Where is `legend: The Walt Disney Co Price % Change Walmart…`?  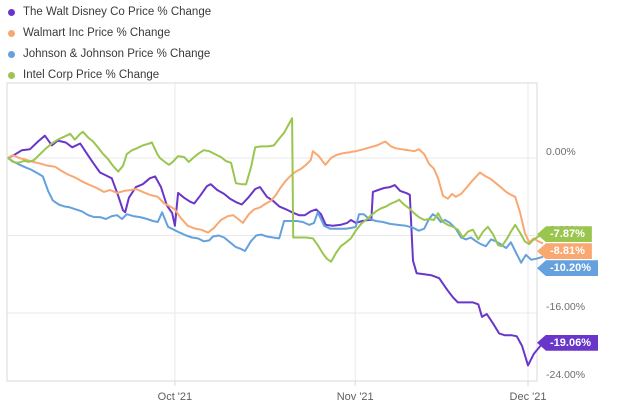
legend: The Walt Disney Co Price % Change Walmart… is located at coordinates (109, 44).